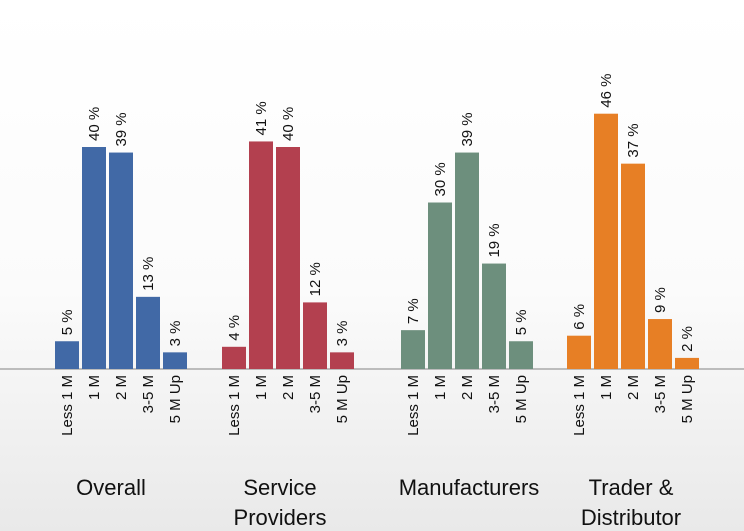 This screenshot has height=531, width=744. Describe the element at coordinates (413, 311) in the screenshot. I see `data-label: 7 %` at that location.